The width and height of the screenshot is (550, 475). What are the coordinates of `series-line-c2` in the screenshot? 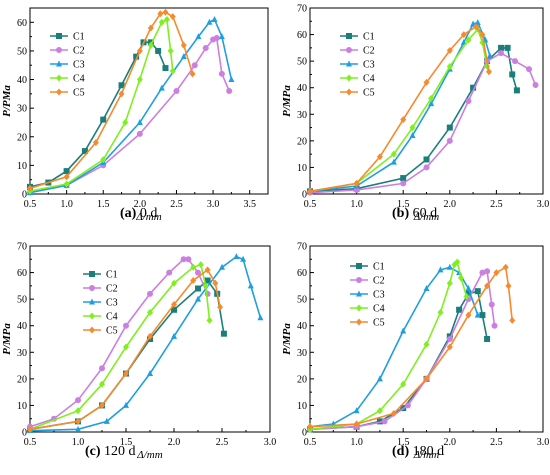 It's located at (129, 115).